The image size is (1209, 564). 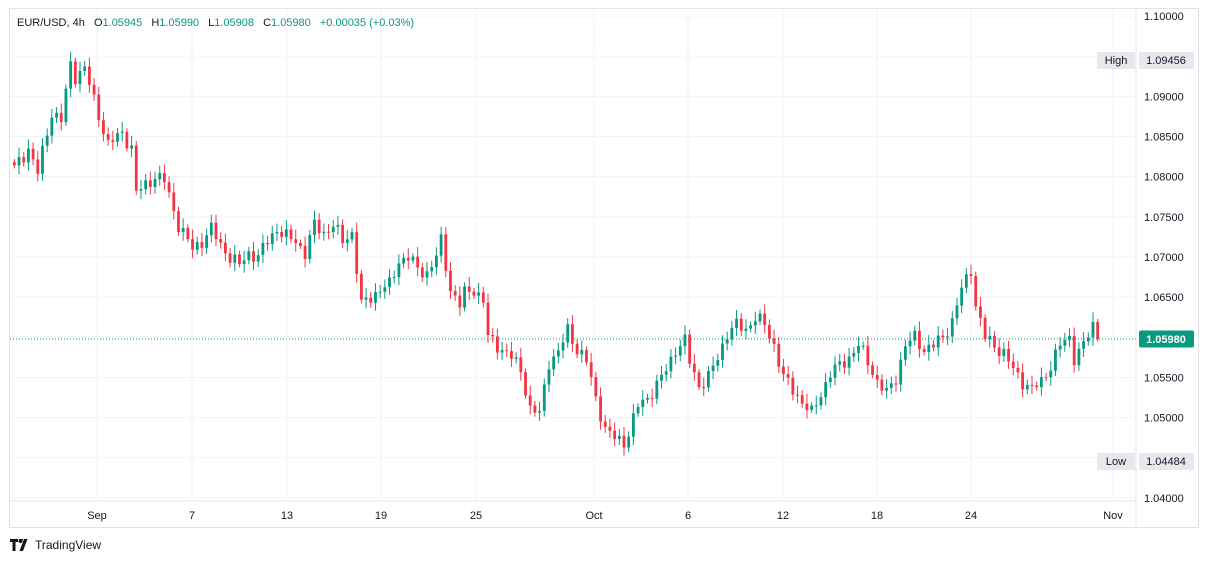 I want to click on time-tick-label: 25, so click(x=476, y=516).